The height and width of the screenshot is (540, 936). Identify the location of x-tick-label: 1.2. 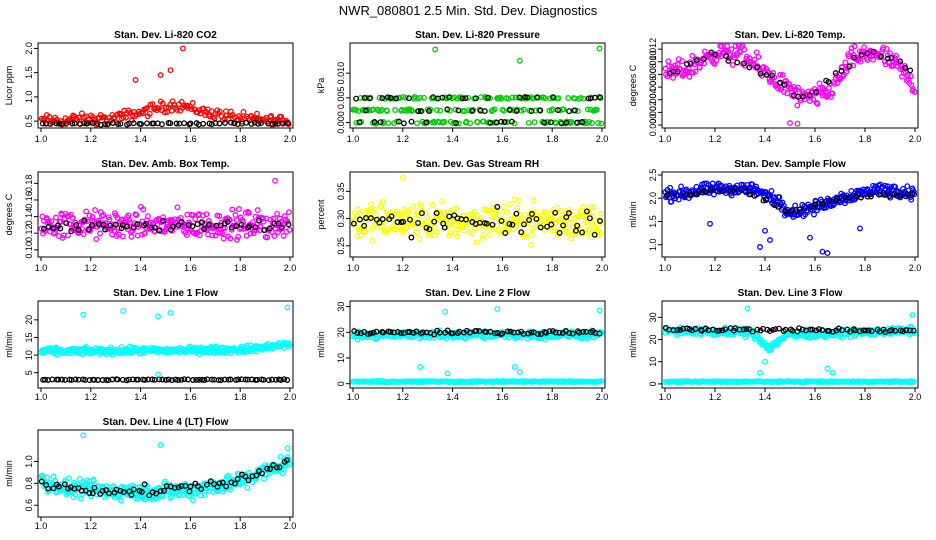
(91, 397).